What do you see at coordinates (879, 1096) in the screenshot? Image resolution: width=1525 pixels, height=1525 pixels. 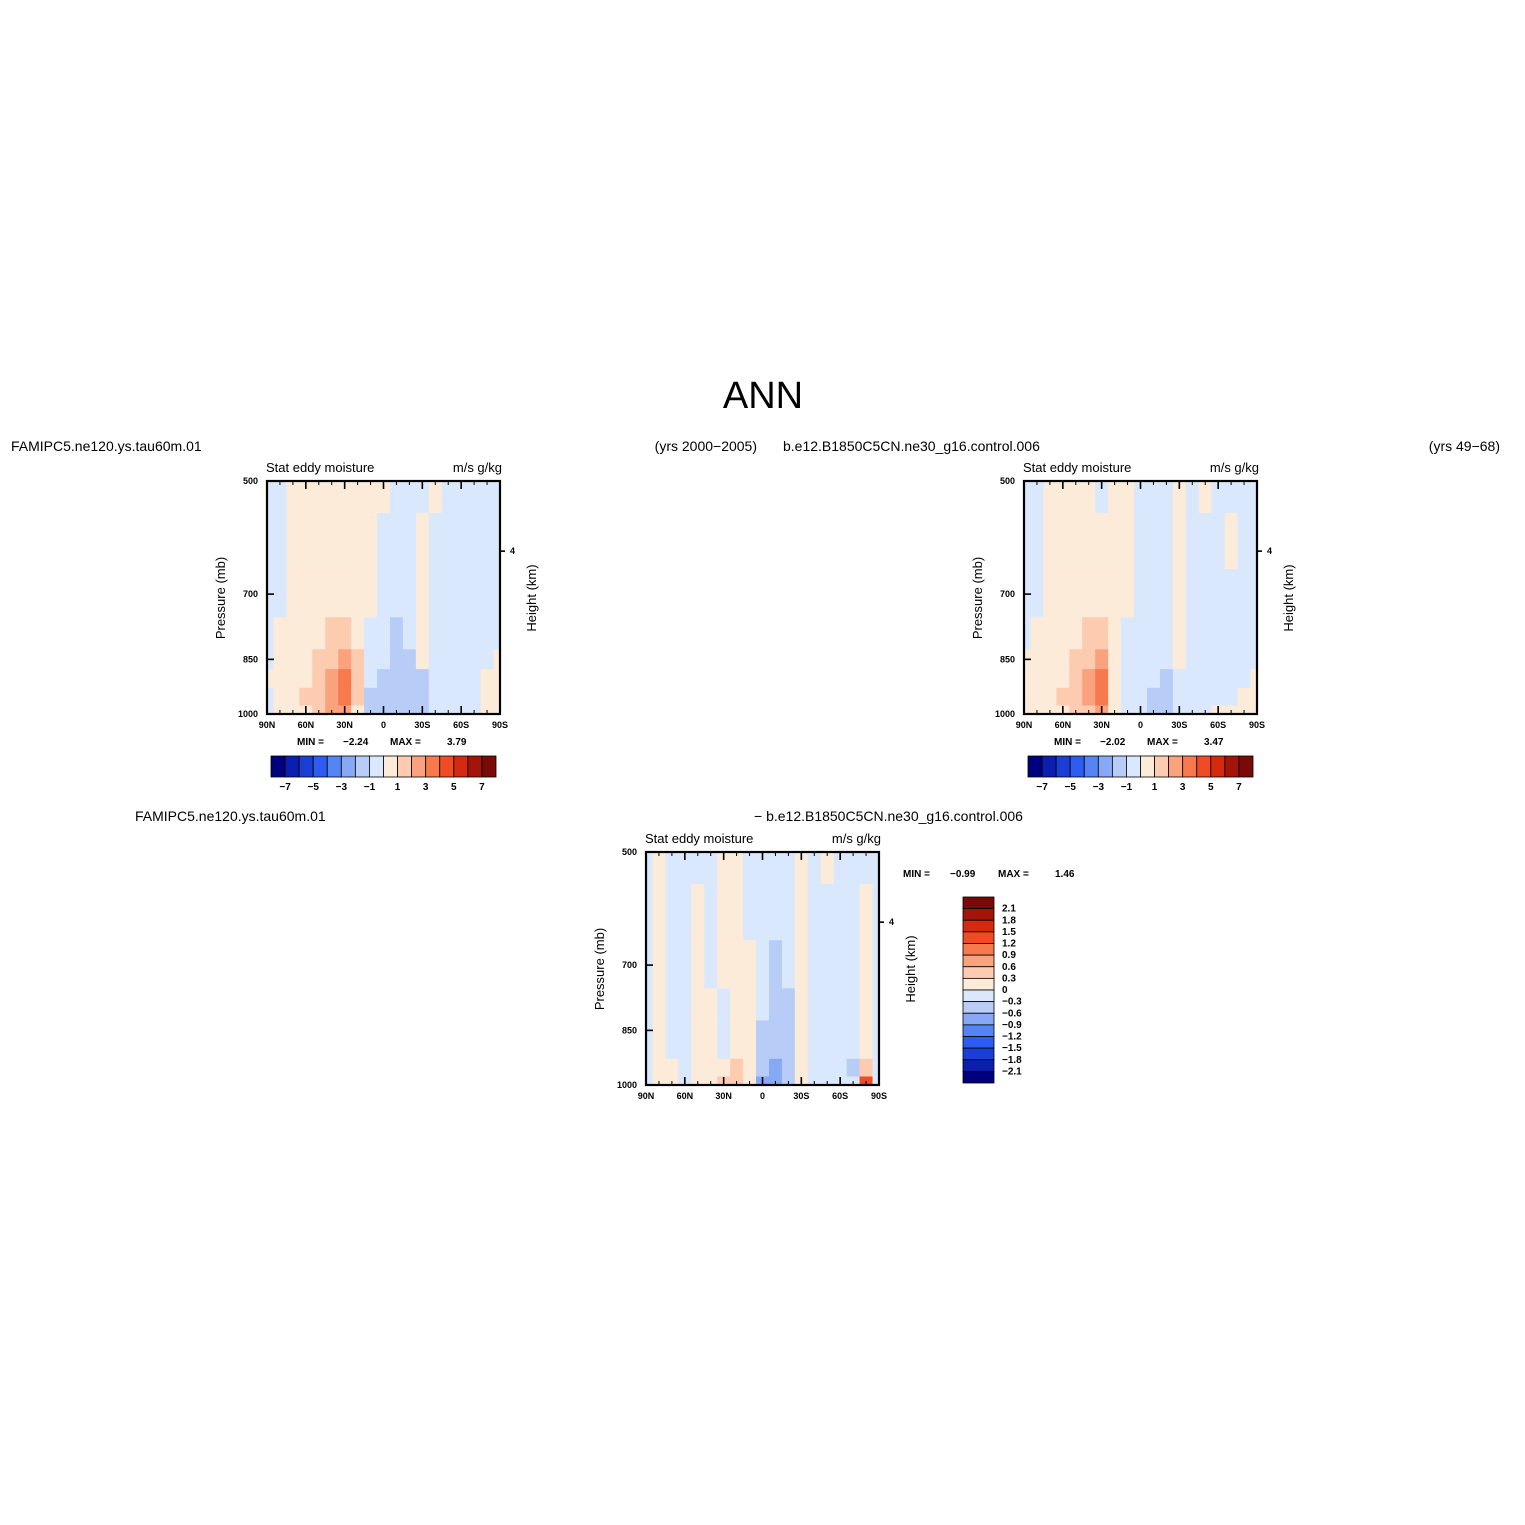 I see `panel-difference-xtick-label: 90S` at bounding box center [879, 1096].